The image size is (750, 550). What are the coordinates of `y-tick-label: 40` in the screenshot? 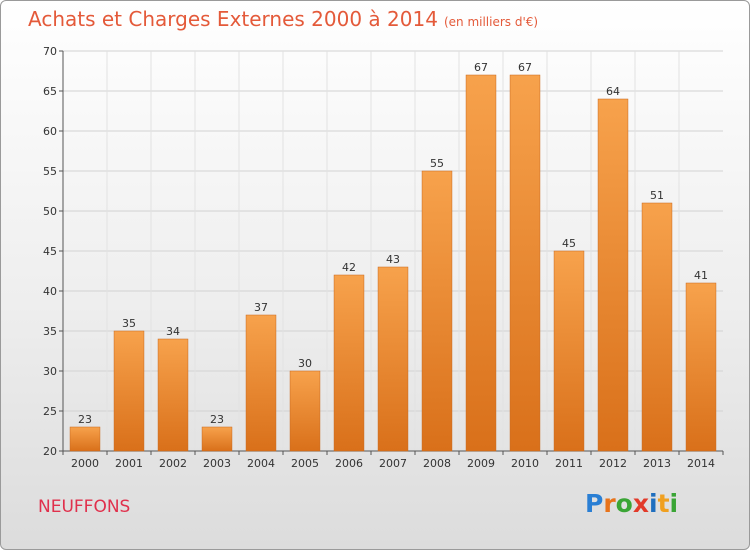 It's located at (50, 291).